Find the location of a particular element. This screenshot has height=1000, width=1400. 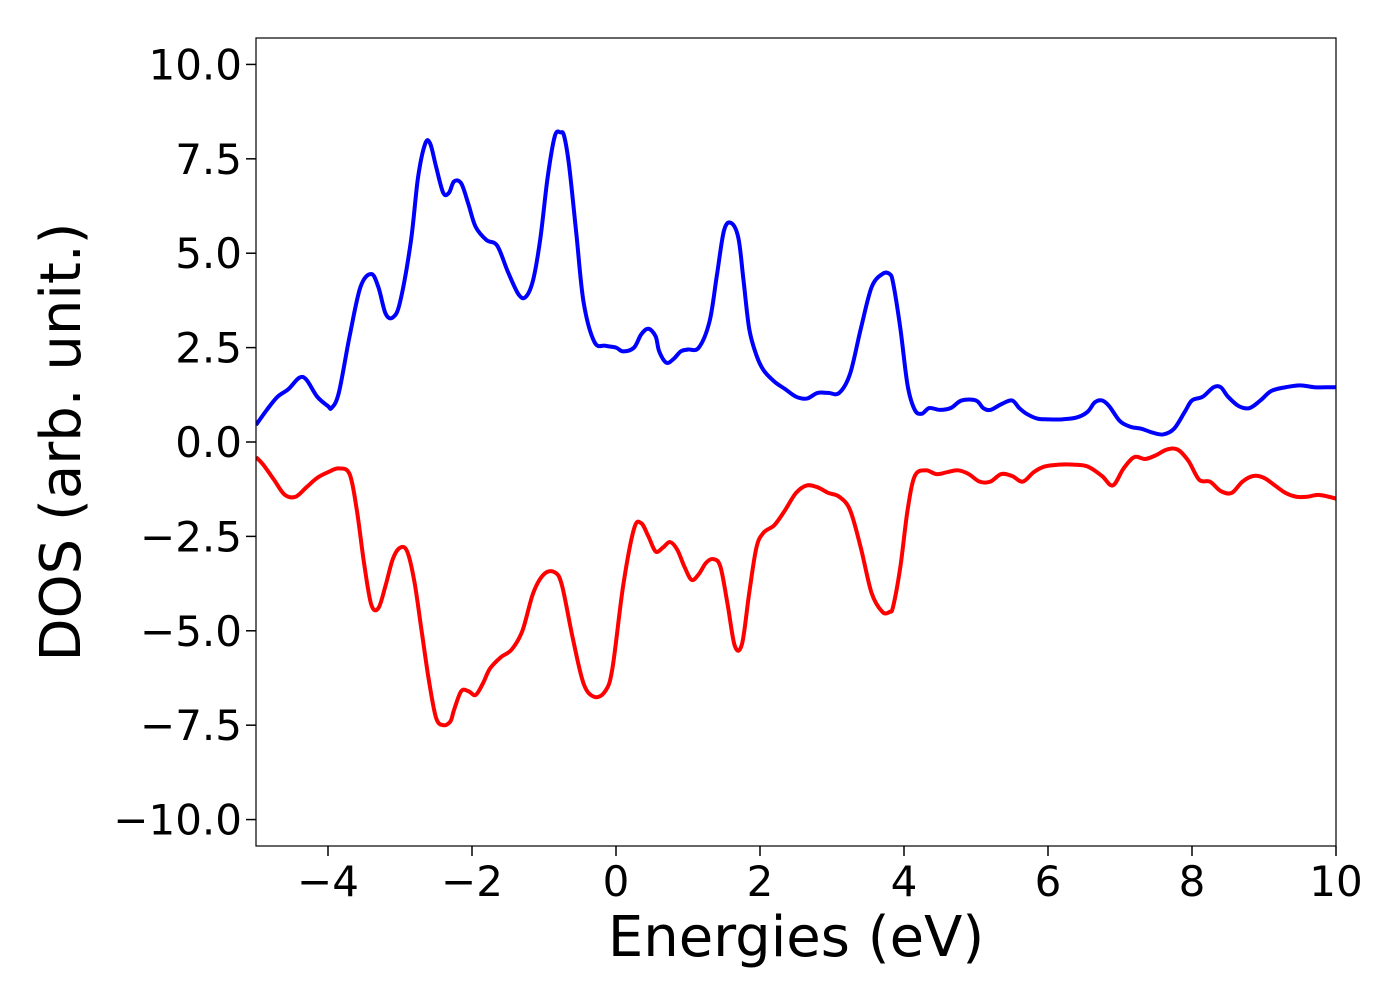

x-tick-label: −2 is located at coordinates (472, 881).